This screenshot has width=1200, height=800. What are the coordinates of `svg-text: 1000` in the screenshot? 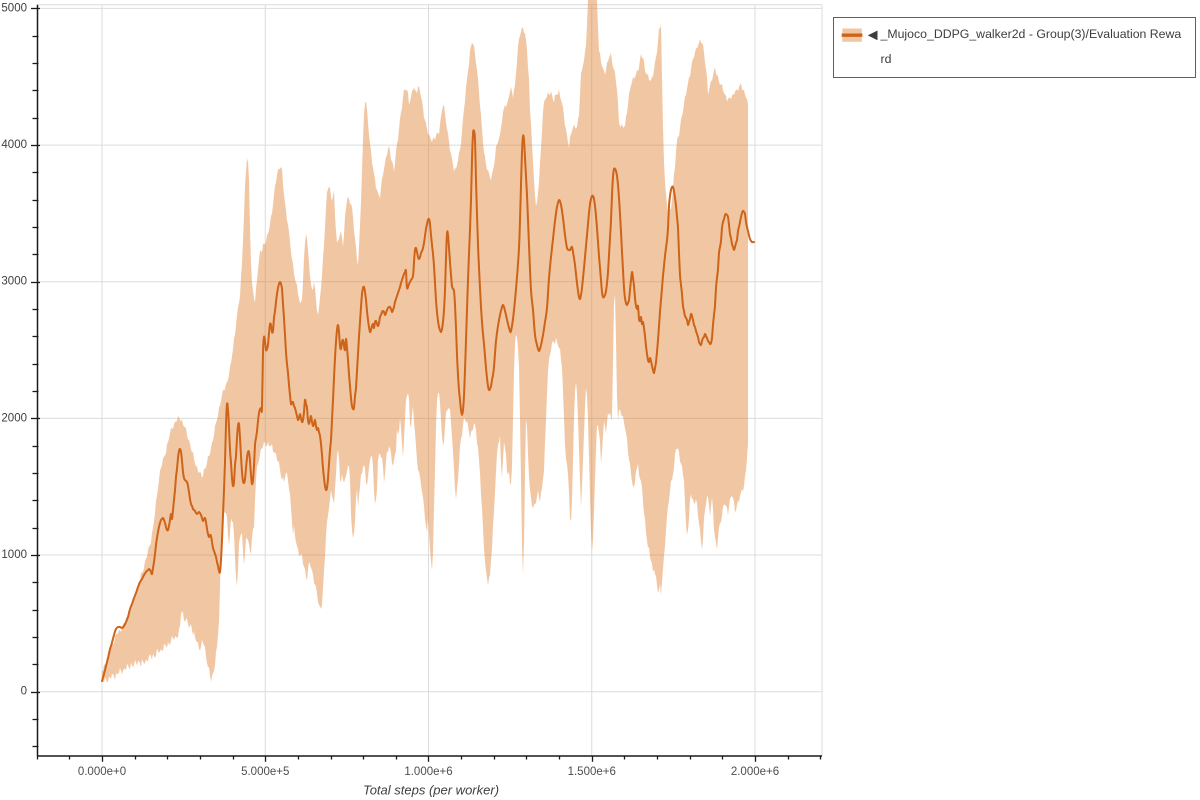 It's located at (14, 555).